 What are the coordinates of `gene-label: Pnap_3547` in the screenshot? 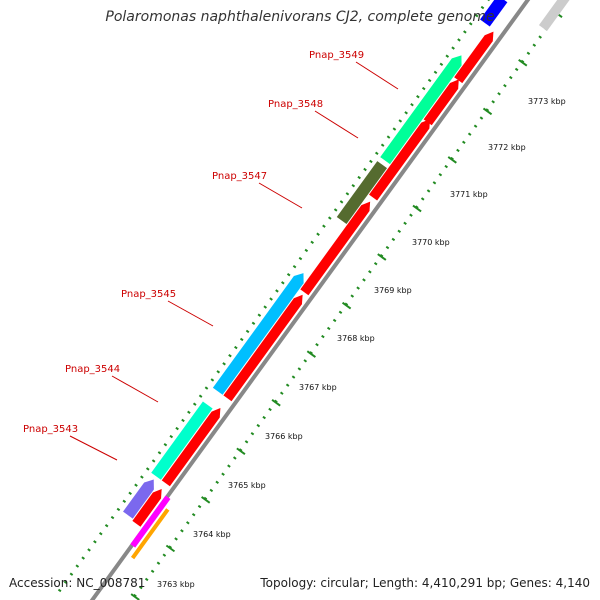 It's located at (239, 176).